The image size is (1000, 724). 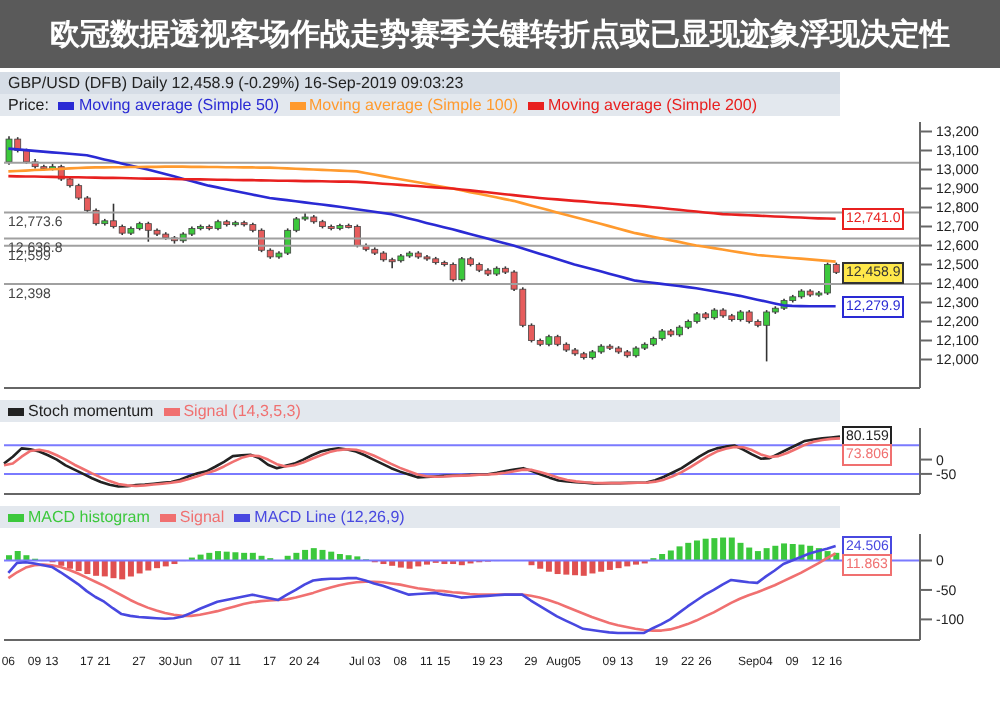 I want to click on legend-label: Moving average (Simple 50), so click(x=178, y=105).